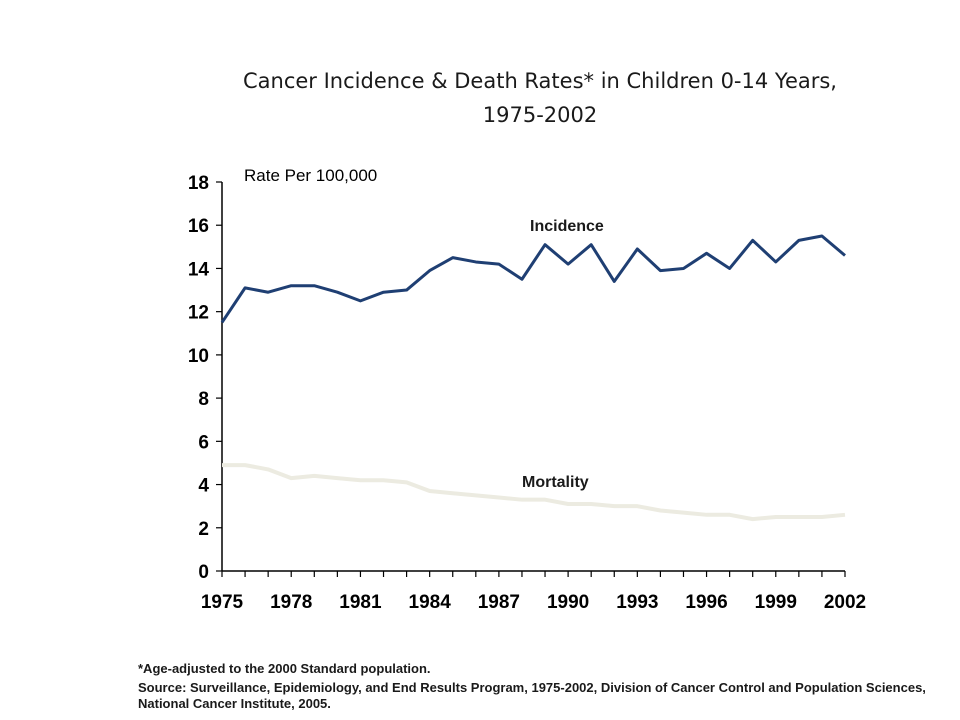 The width and height of the screenshot is (960, 720). Describe the element at coordinates (845, 602) in the screenshot. I see `x-tick-label: 2002` at that location.